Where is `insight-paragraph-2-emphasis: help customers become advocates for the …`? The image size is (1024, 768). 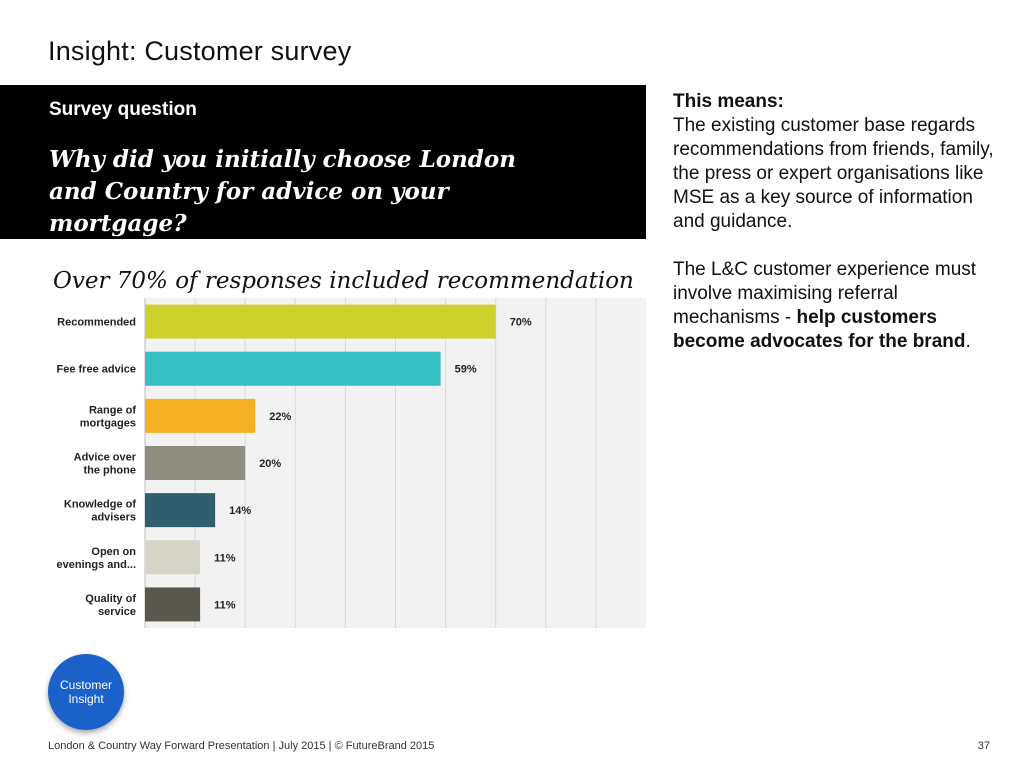
insight-paragraph-2-emphasis: help customers become advocates for the … is located at coordinates (819, 329).